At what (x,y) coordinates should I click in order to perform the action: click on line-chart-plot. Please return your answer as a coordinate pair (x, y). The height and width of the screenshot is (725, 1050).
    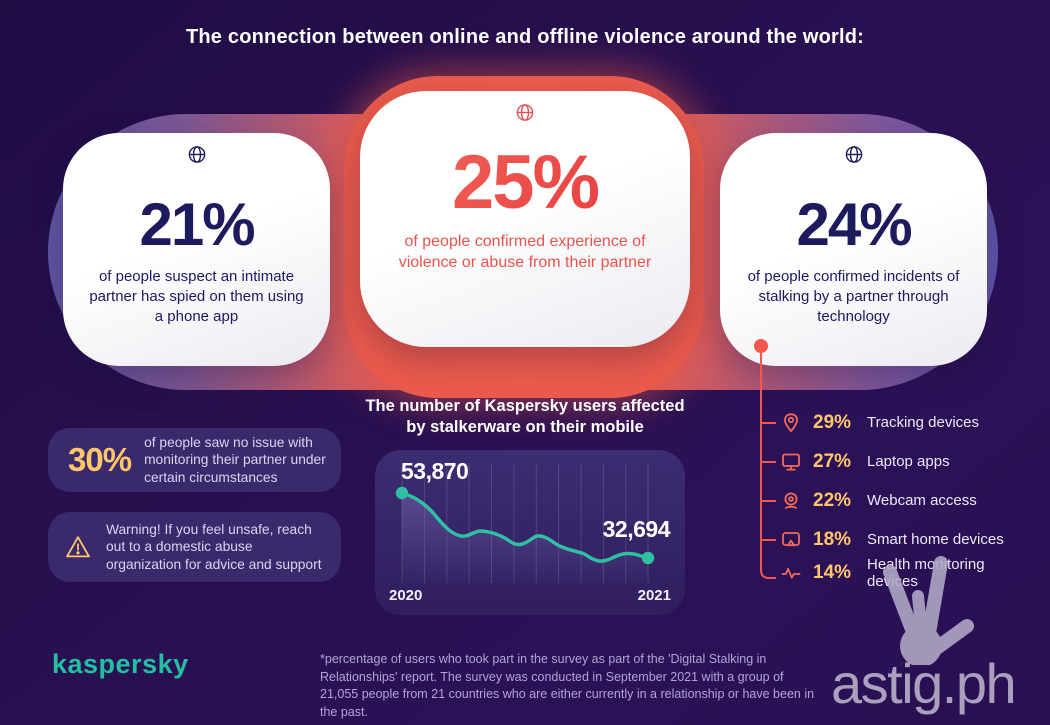
    Looking at the image, I should click on (525, 523).